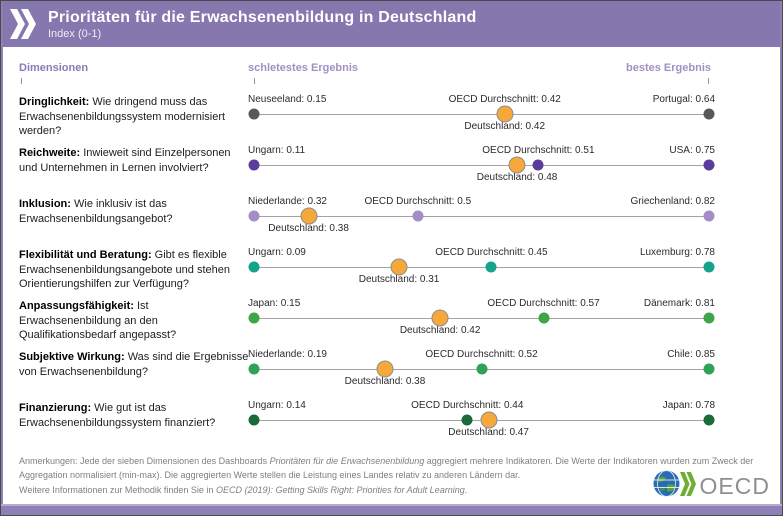 Image resolution: width=783 pixels, height=516 pixels. I want to click on oecd-average-label: OECD Durchschnitt: 0.51, so click(538, 150).